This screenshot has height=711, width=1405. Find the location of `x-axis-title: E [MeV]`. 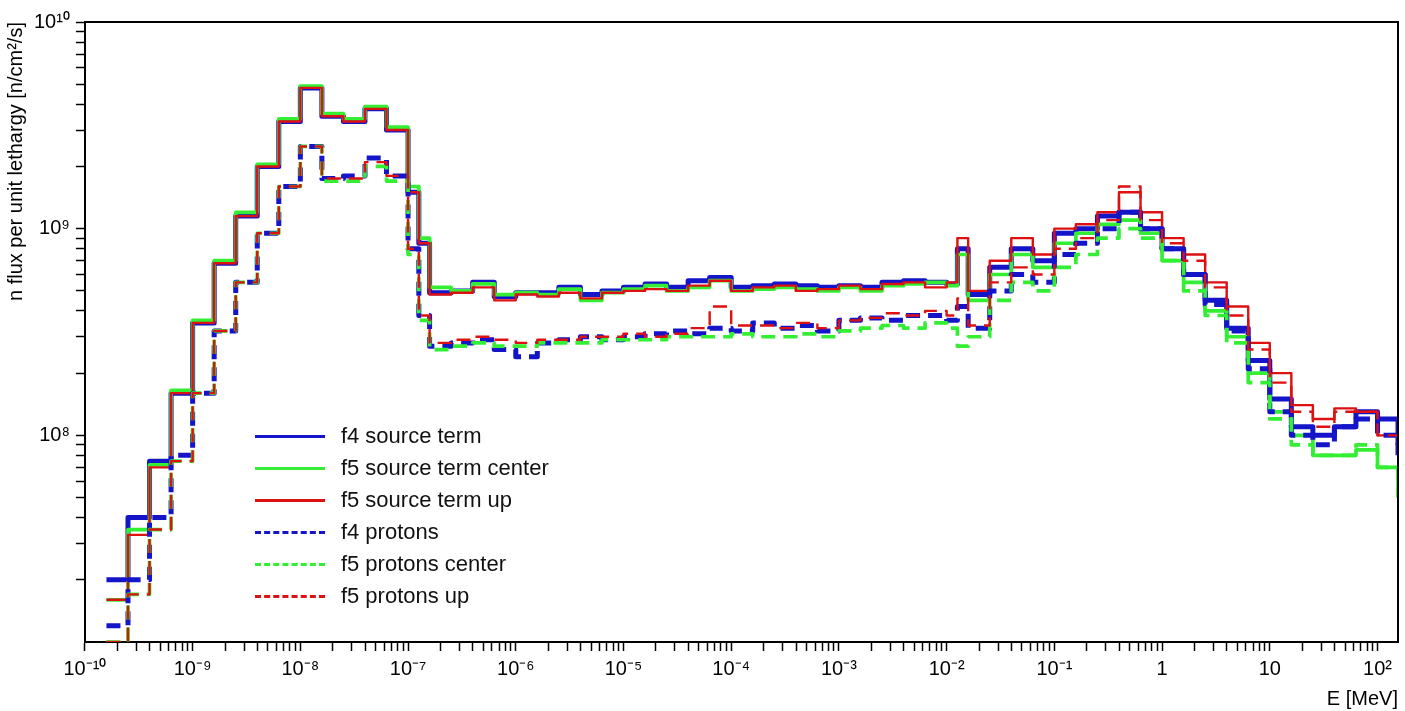

x-axis-title: E [MeV] is located at coordinates (1362, 697).